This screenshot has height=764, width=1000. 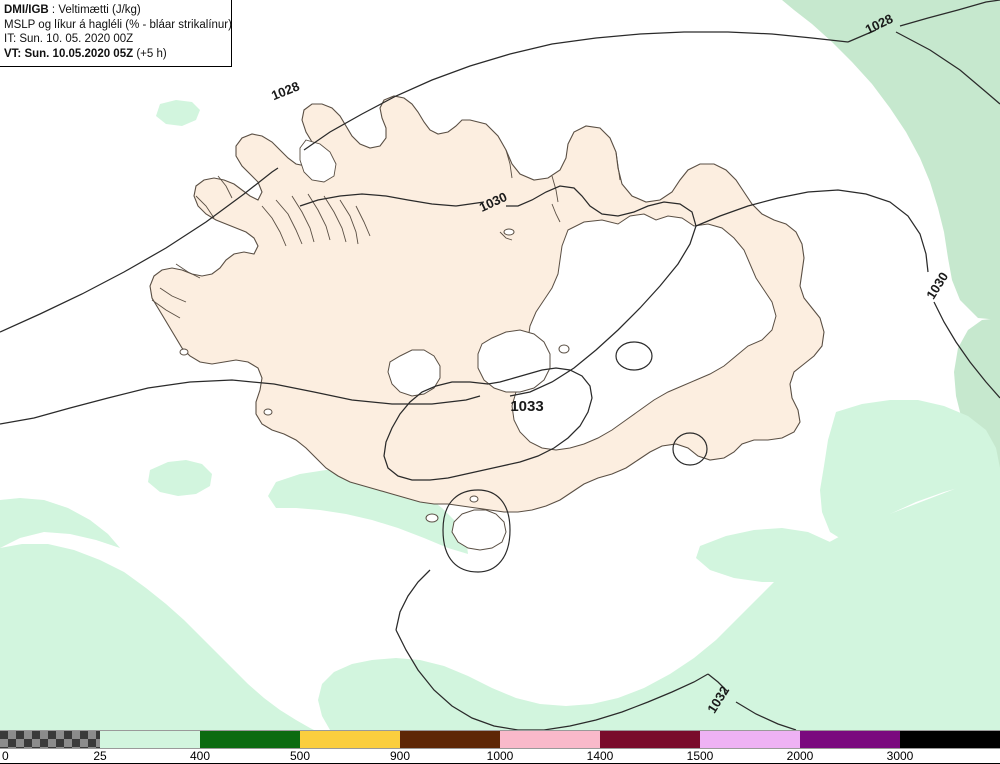 What do you see at coordinates (949, 13) in the screenshot?
I see `contour-1028-segment-c` at bounding box center [949, 13].